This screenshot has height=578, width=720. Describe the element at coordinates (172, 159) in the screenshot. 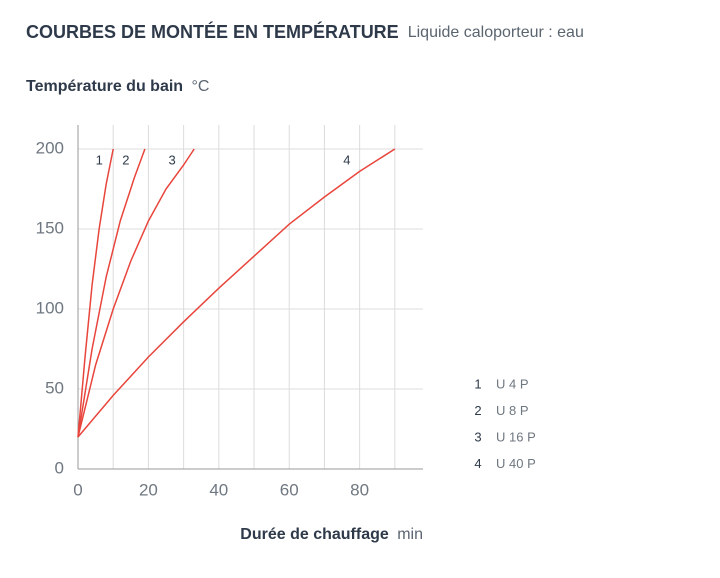

I see `curve-label: 3` at that location.